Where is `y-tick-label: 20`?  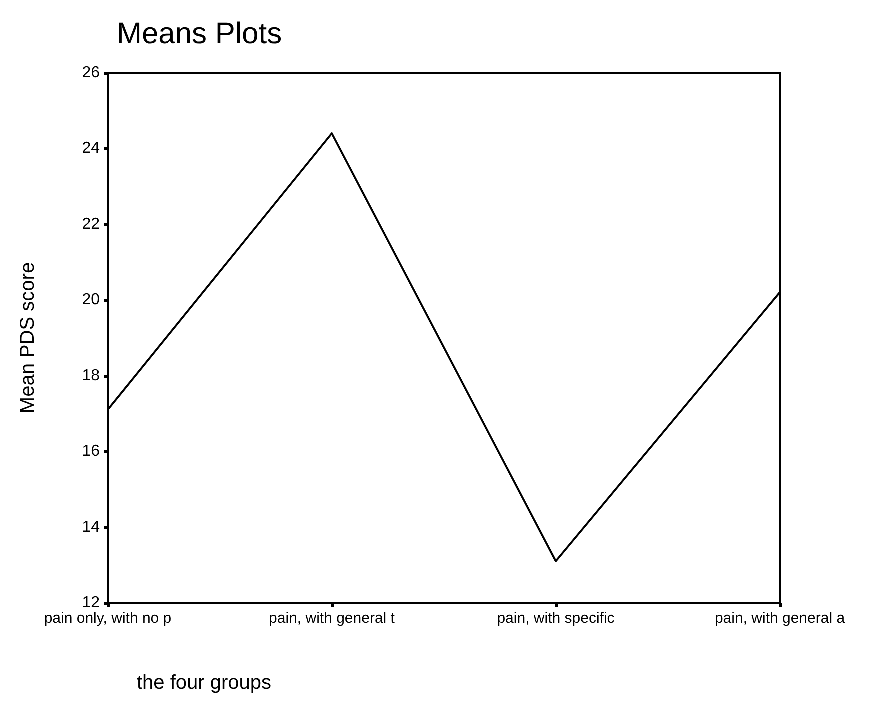 y-tick-label: 20 is located at coordinates (91, 300).